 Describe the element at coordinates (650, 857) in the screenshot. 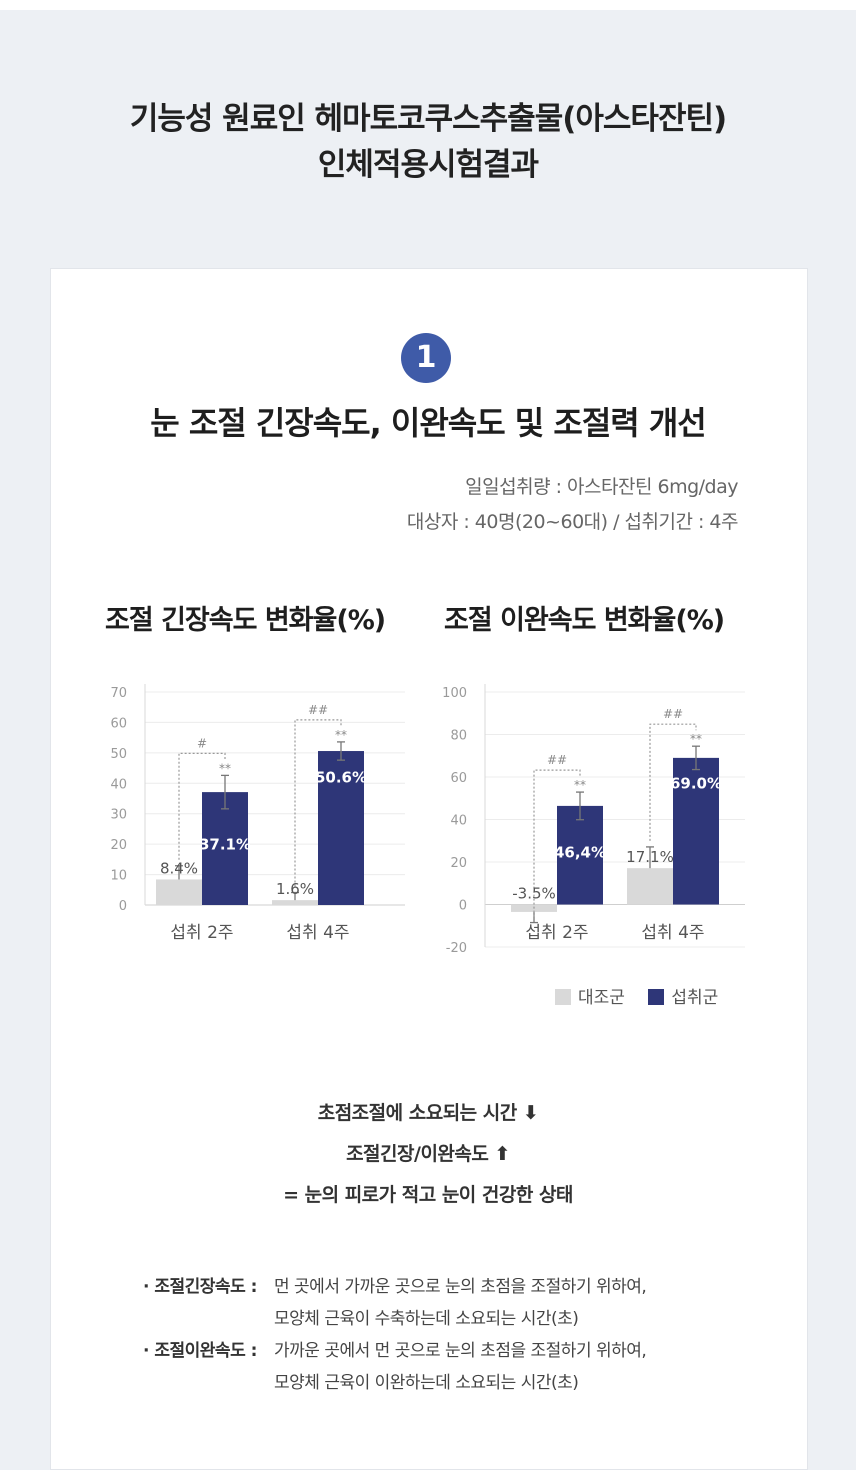

I see `value-label-control: 17.1%` at that location.